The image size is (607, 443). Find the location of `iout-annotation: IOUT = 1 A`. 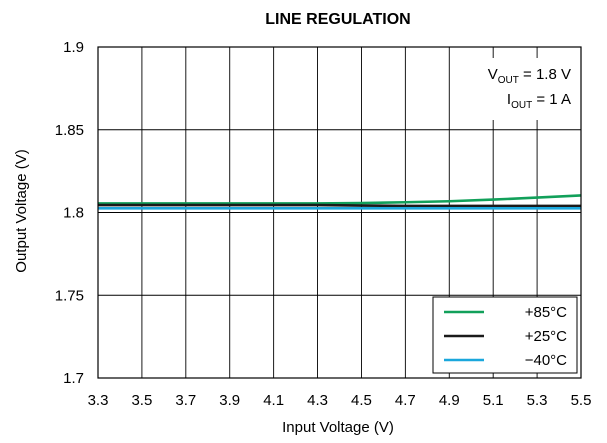

iout-annotation: IOUT = 1 A is located at coordinates (539, 101).